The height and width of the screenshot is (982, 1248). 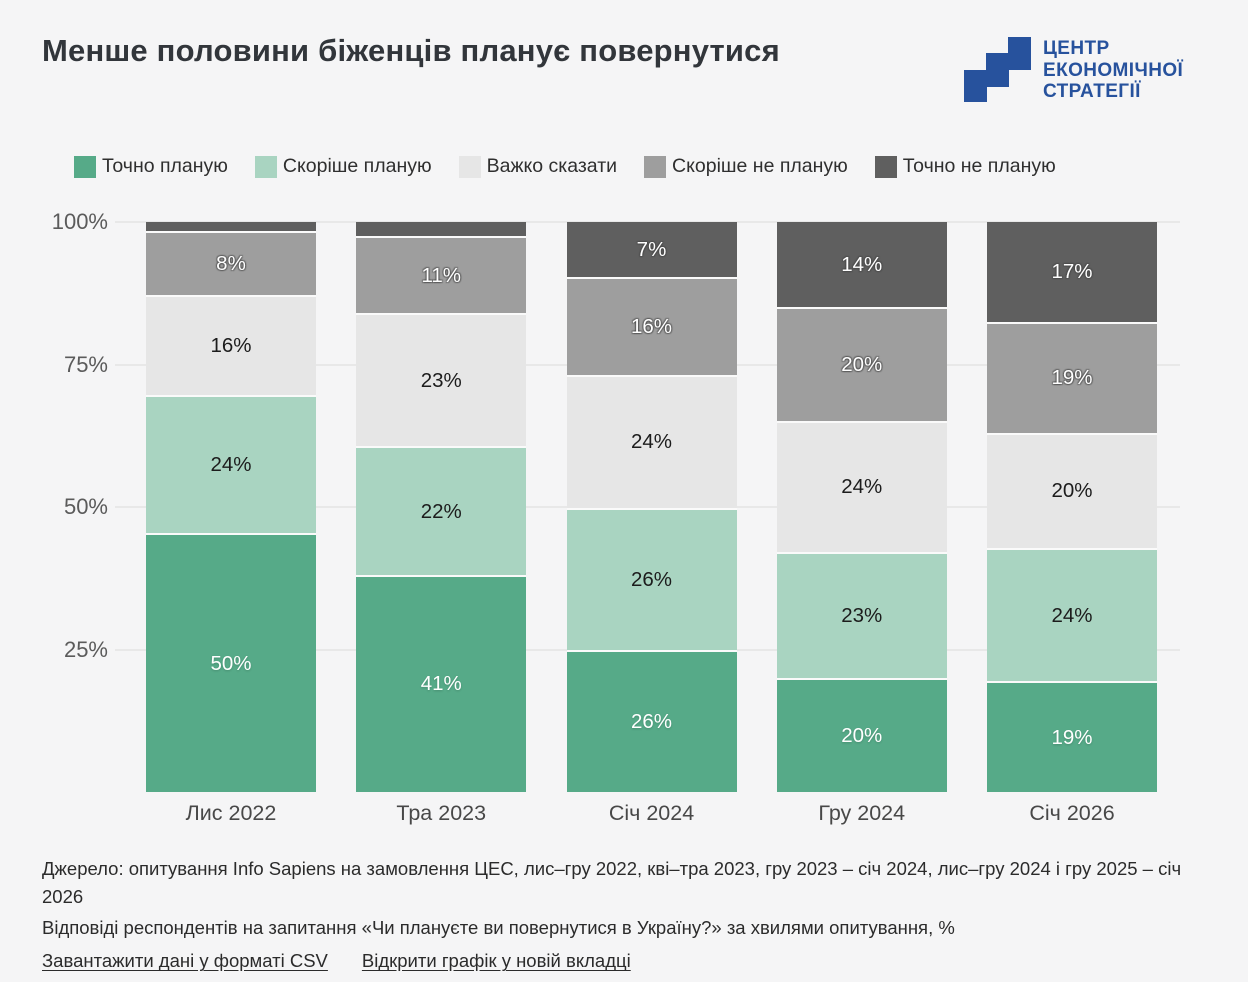 I want to click on legend-item: Скоріше планую, so click(x=343, y=166).